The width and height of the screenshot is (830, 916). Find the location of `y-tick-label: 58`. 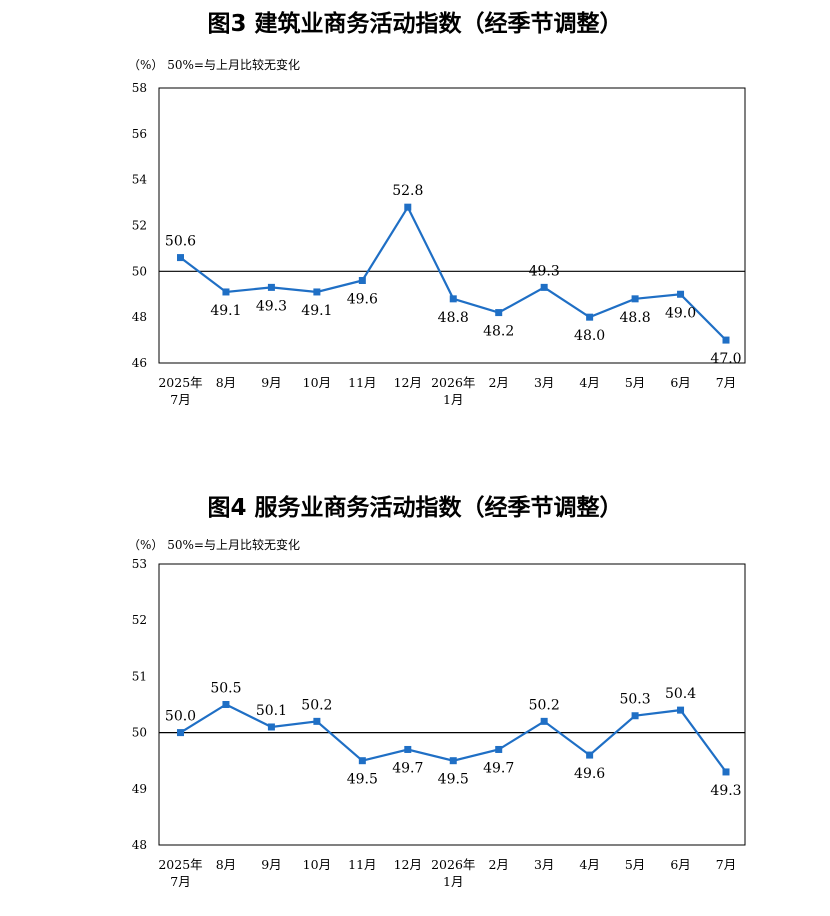

y-tick-label: 58 is located at coordinates (139, 88).